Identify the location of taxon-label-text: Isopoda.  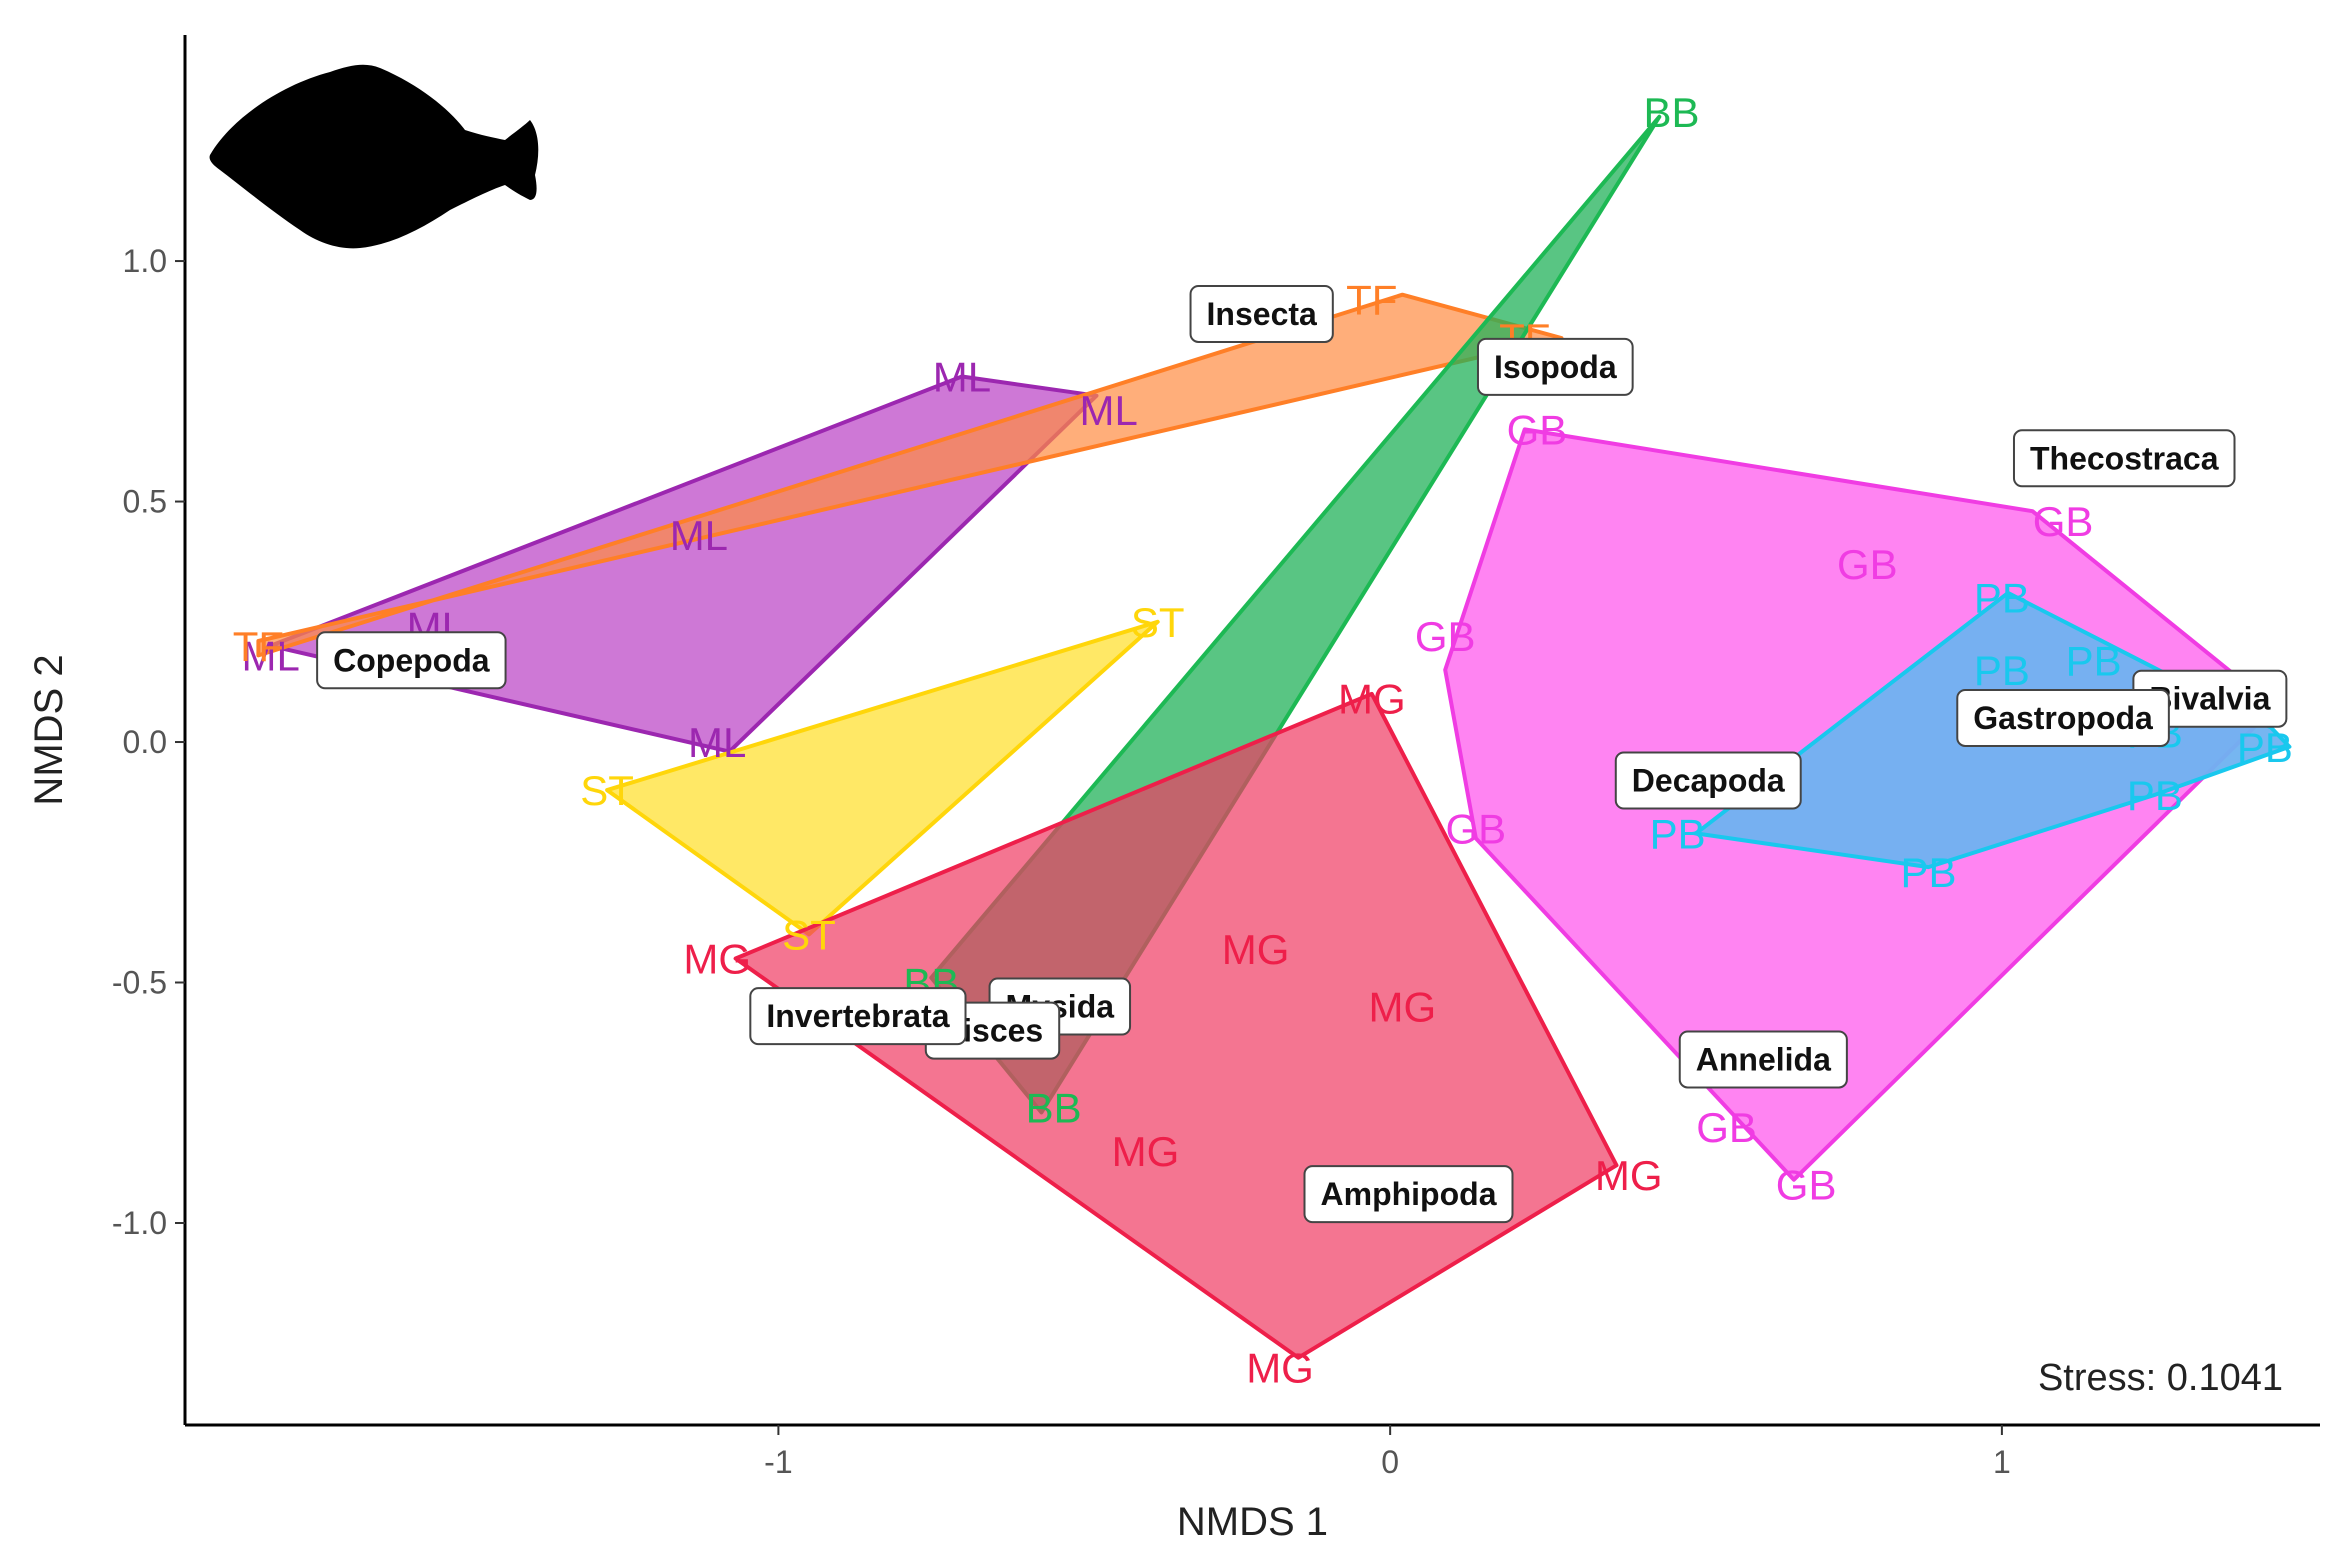
(1555, 367).